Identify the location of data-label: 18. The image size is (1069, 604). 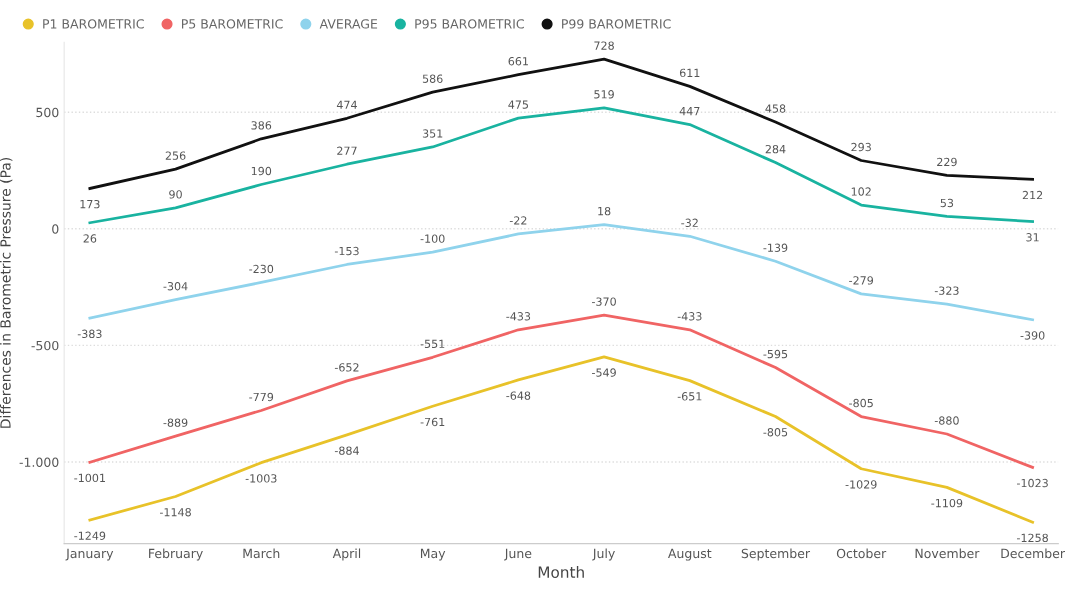
(604, 211).